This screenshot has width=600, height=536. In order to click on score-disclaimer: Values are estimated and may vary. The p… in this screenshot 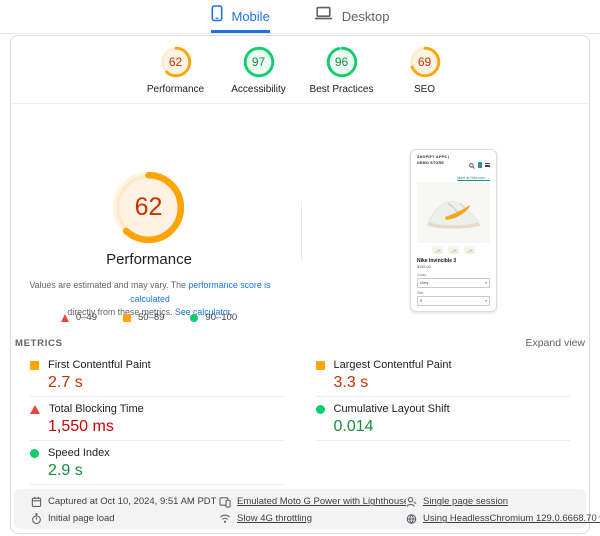, I will do `click(150, 299)`.